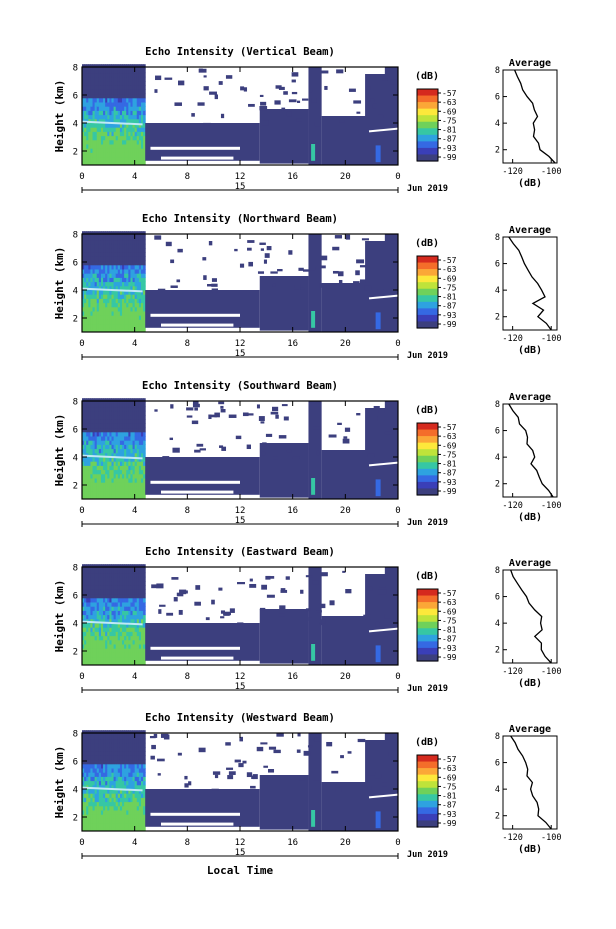 This screenshot has width=616, height=929. I want to click on profile-title: Average, so click(530, 563).